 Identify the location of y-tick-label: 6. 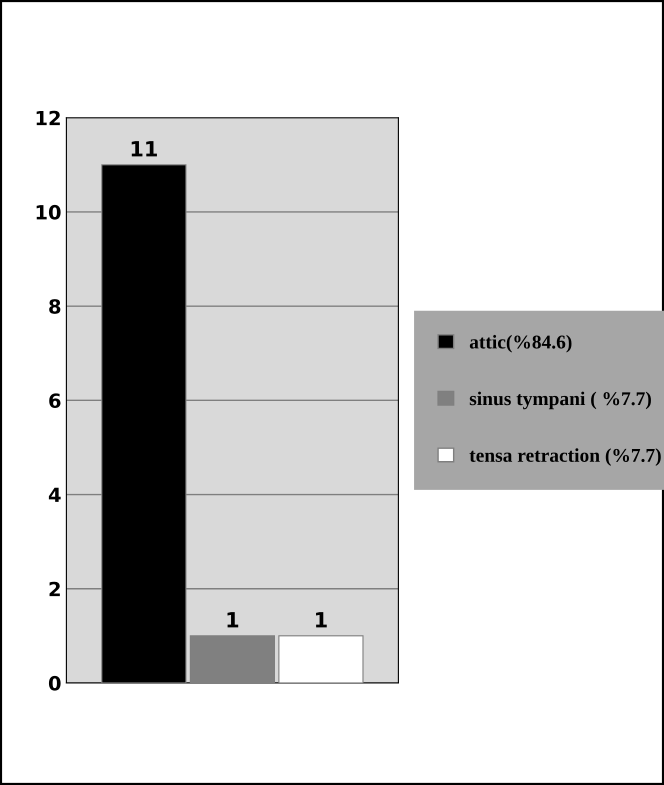
(54, 400).